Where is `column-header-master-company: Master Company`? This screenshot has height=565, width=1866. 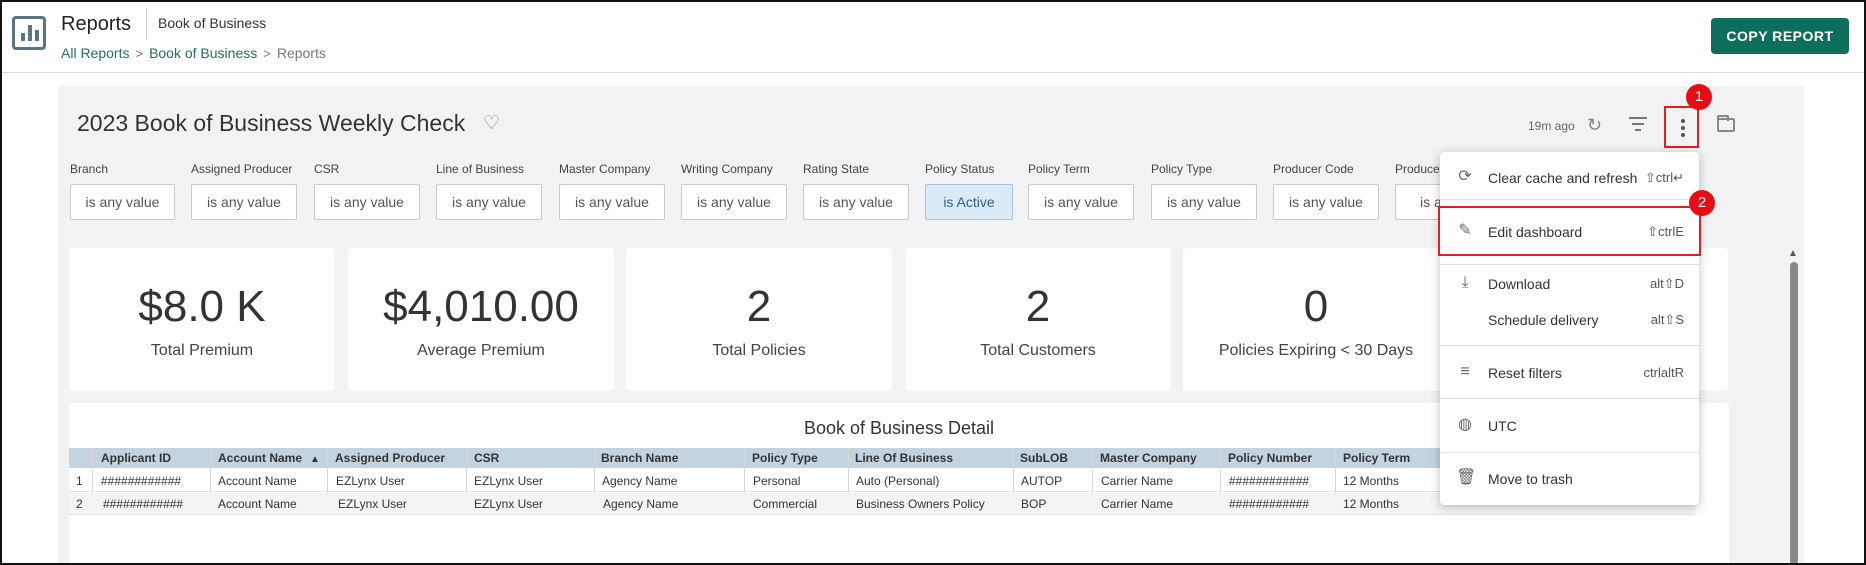 column-header-master-company: Master Company is located at coordinates (1148, 458).